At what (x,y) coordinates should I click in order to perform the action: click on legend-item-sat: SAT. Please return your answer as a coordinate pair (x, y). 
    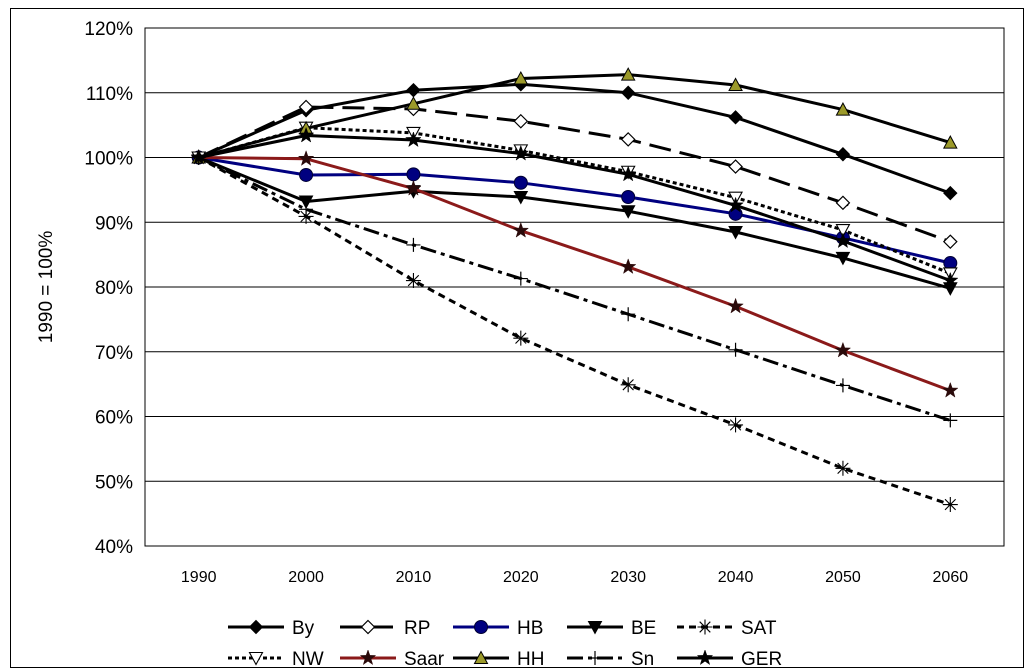
    Looking at the image, I should click on (727, 628).